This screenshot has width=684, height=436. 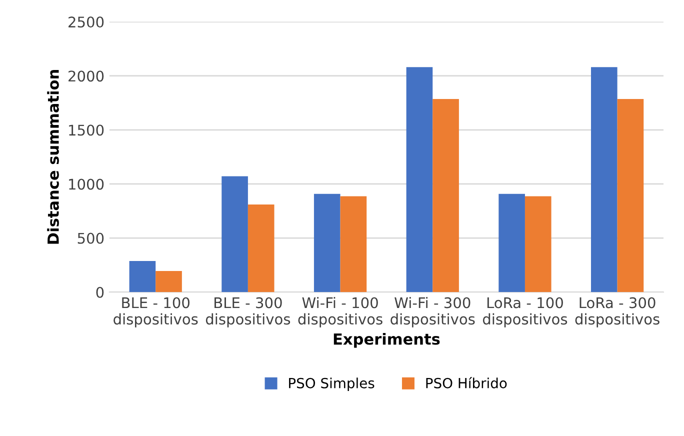 I want to click on y-tick-label: 2500, so click(x=86, y=22).